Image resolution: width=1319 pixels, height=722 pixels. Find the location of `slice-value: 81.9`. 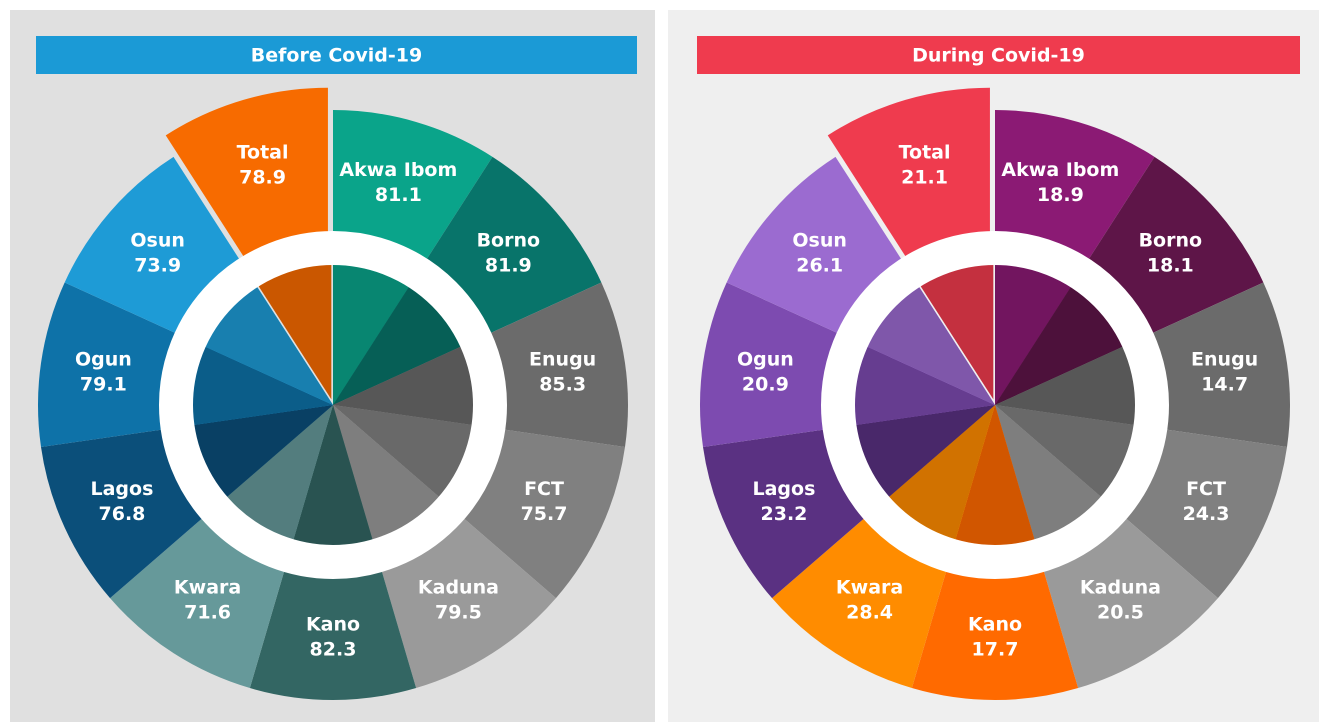

slice-value: 81.9 is located at coordinates (508, 266).